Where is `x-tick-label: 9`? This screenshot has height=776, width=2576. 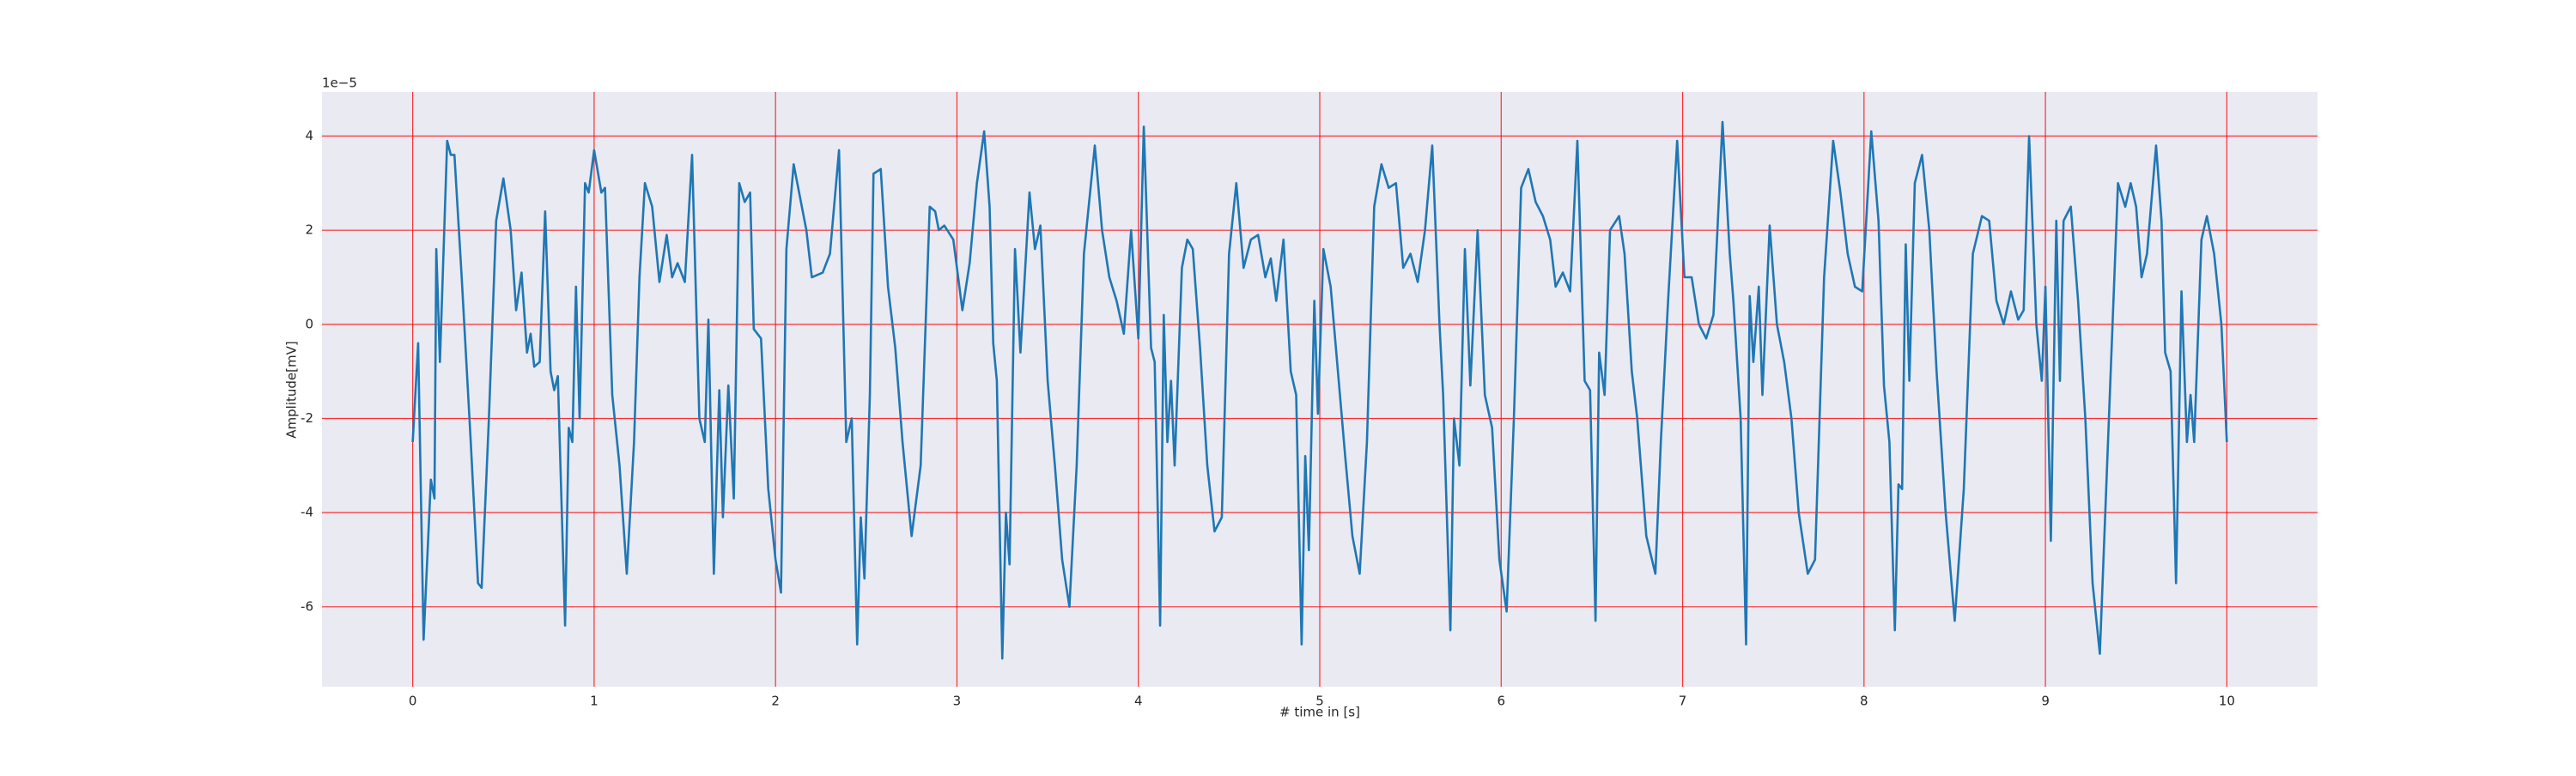
x-tick-label: 9 is located at coordinates (2046, 701).